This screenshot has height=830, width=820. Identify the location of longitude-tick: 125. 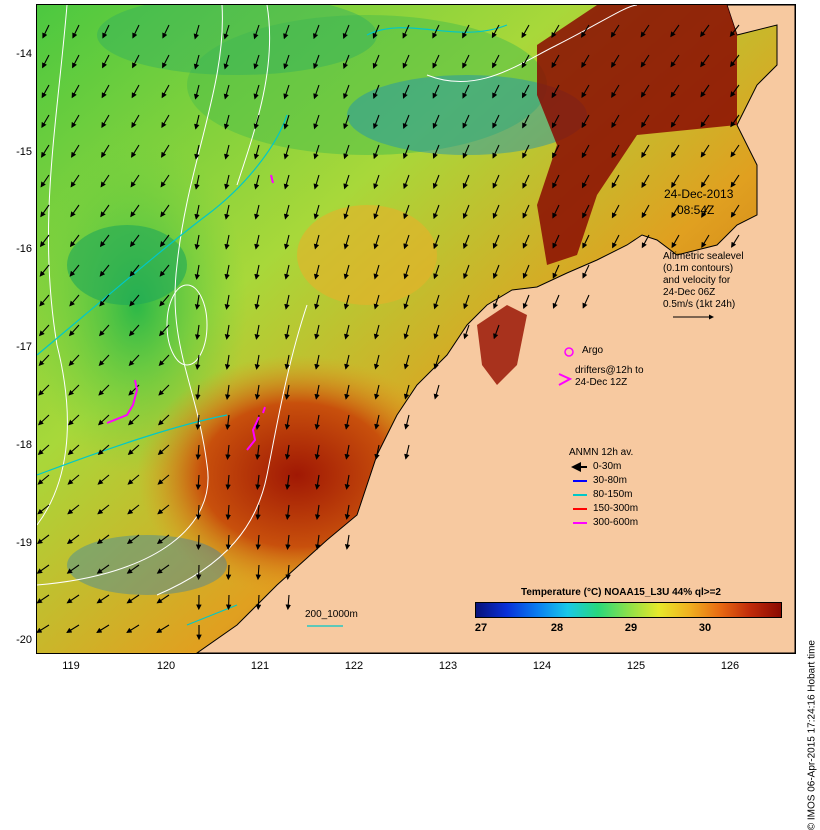
(636, 666).